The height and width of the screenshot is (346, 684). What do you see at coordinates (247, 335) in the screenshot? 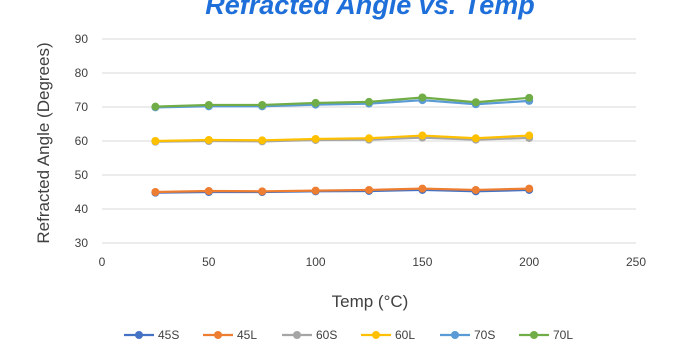
I see `legend-label: 45L` at bounding box center [247, 335].